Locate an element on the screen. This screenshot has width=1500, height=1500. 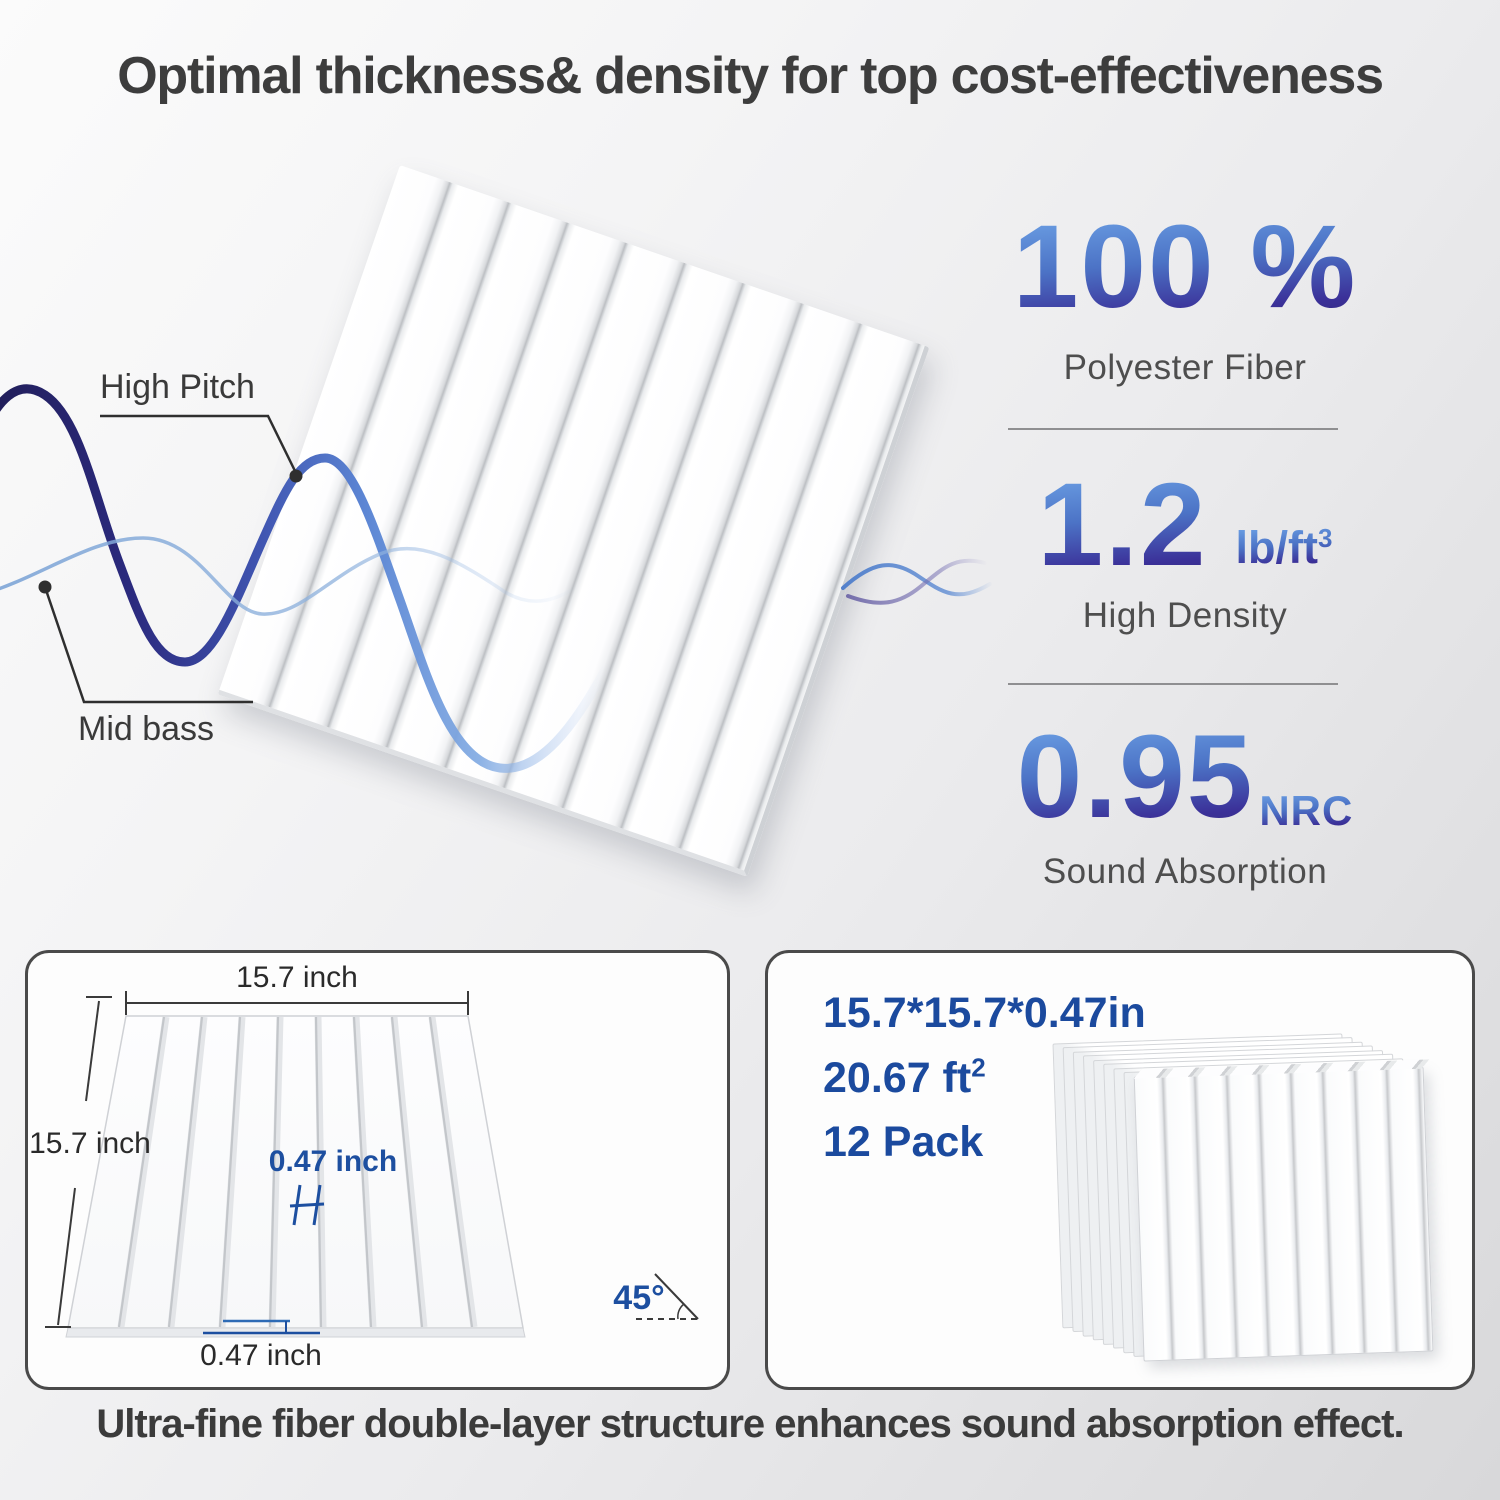
exit-wave-purple is located at coordinates (916, 581).